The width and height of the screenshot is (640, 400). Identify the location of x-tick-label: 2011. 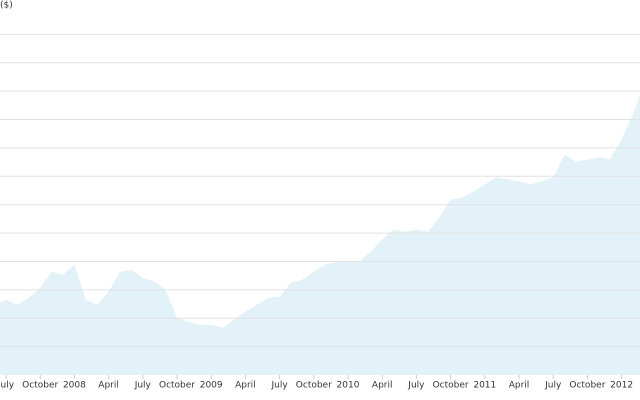
(484, 386).